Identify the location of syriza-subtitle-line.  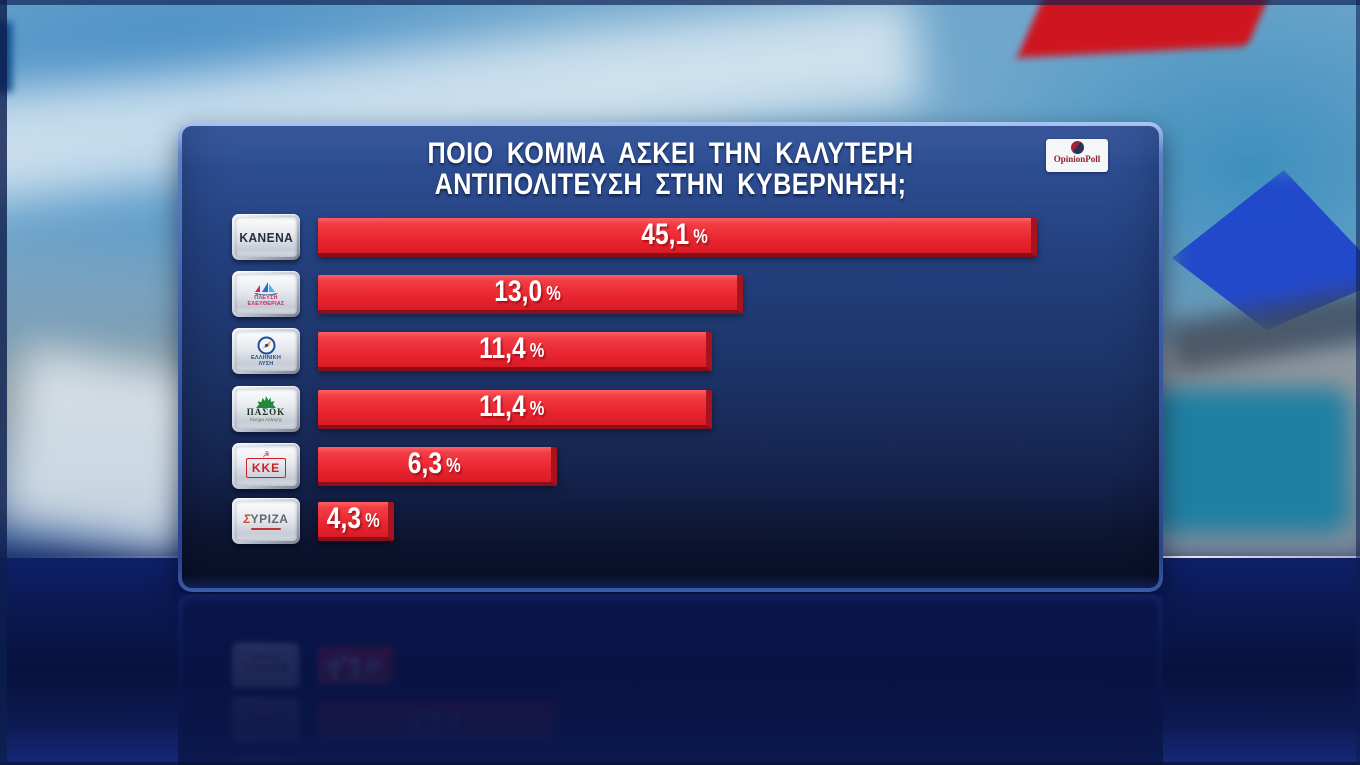
(266, 529).